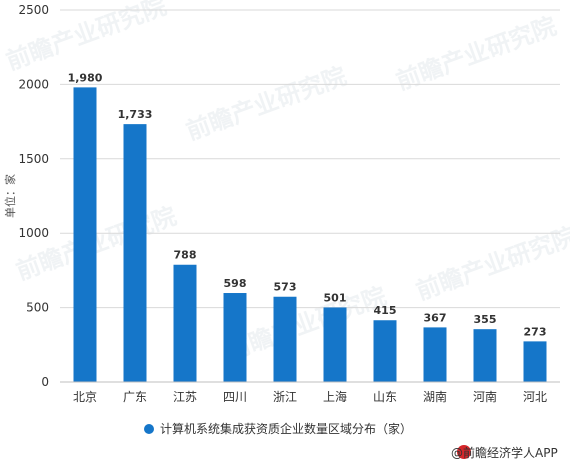 This screenshot has width=570, height=464. Describe the element at coordinates (485, 396) in the screenshot. I see `x-tick-label: 河南` at that location.